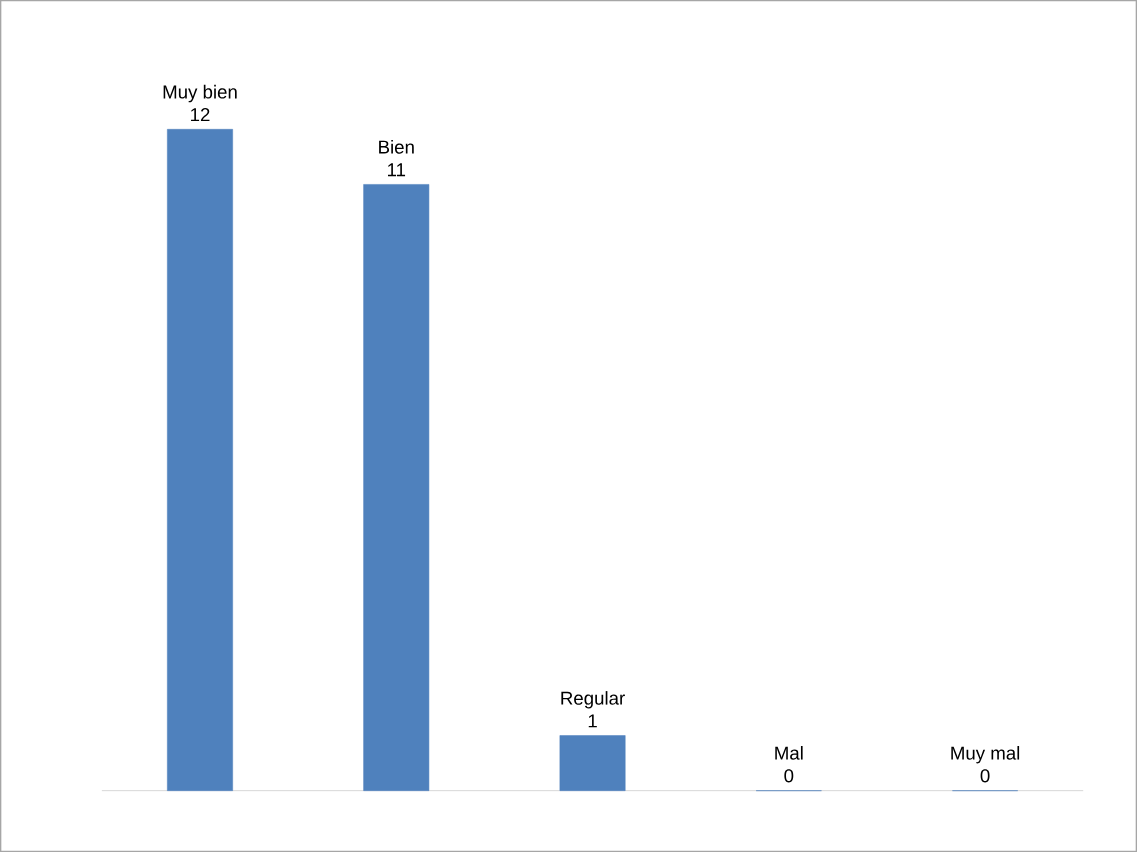  I want to click on x-tick-label: Muy mal, so click(985, 755).